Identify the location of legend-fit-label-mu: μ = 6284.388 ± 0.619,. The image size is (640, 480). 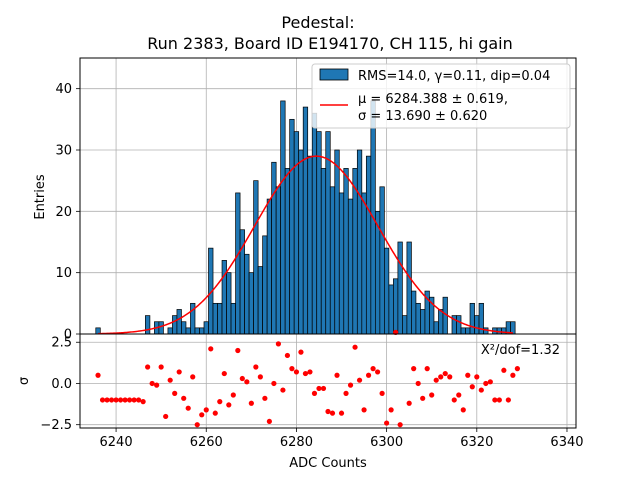
(433, 99).